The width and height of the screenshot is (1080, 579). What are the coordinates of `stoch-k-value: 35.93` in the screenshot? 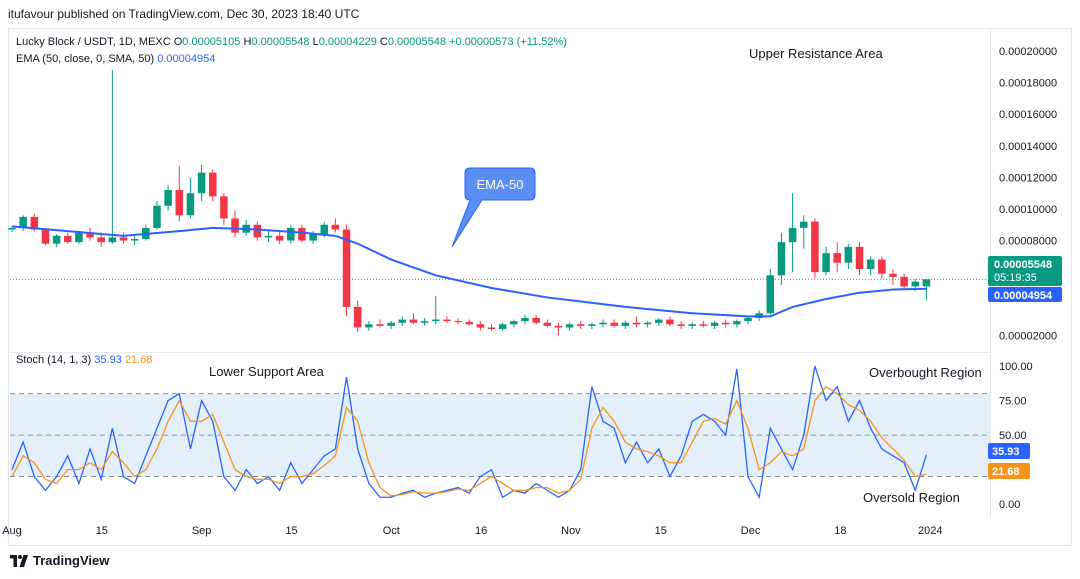 It's located at (108, 360).